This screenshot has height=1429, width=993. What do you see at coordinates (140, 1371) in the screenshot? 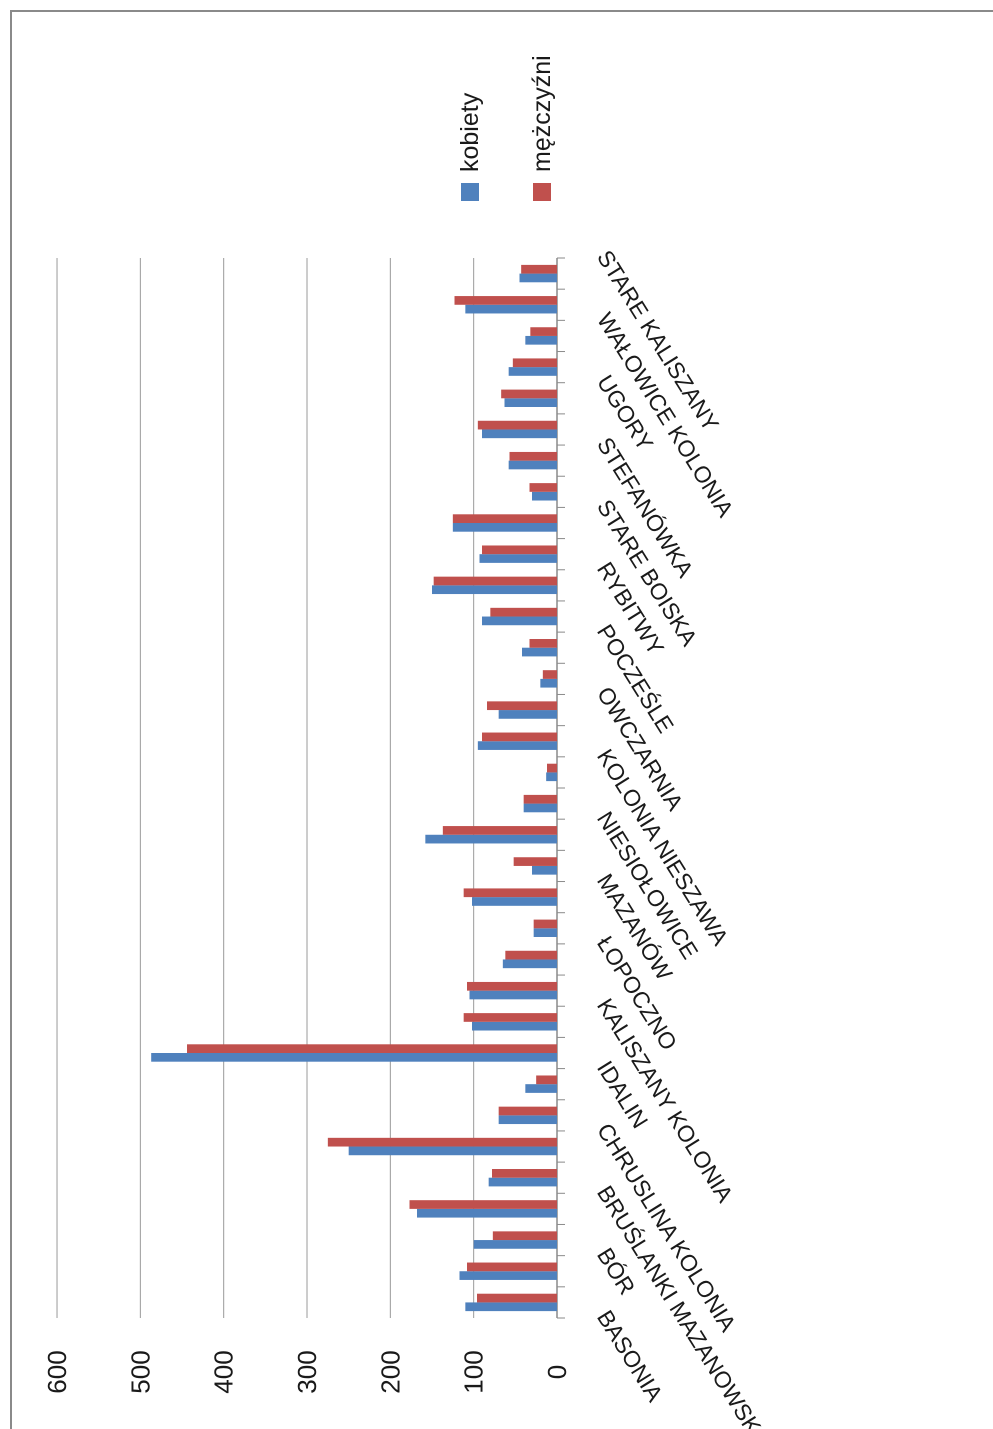
I see `value-tick-label: 500` at bounding box center [140, 1371].